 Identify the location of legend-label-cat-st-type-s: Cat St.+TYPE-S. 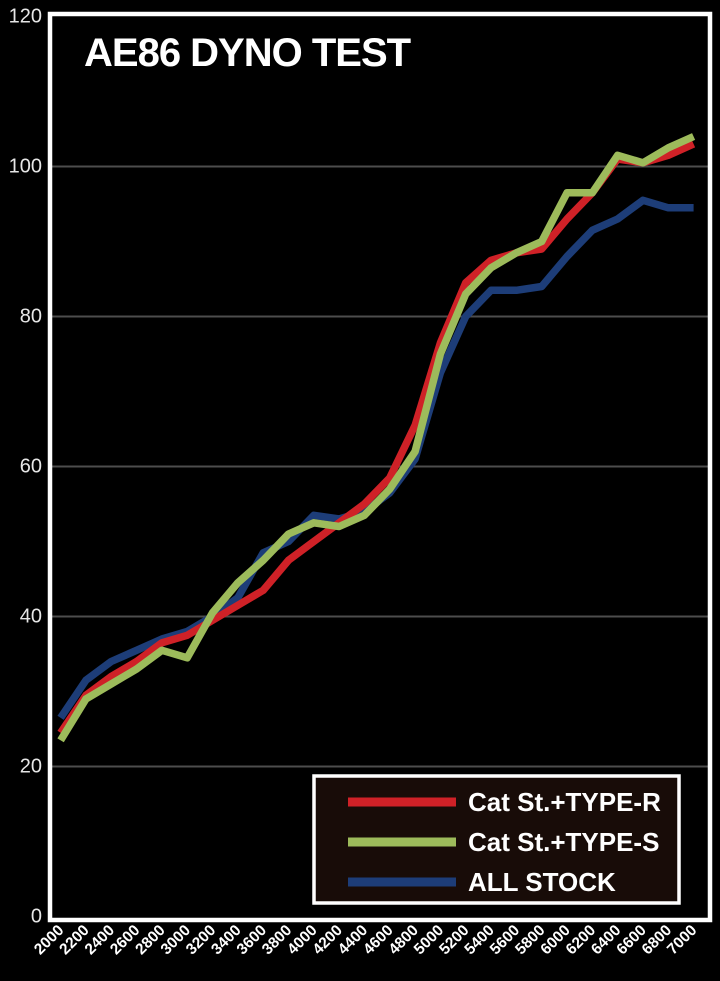
(563, 842).